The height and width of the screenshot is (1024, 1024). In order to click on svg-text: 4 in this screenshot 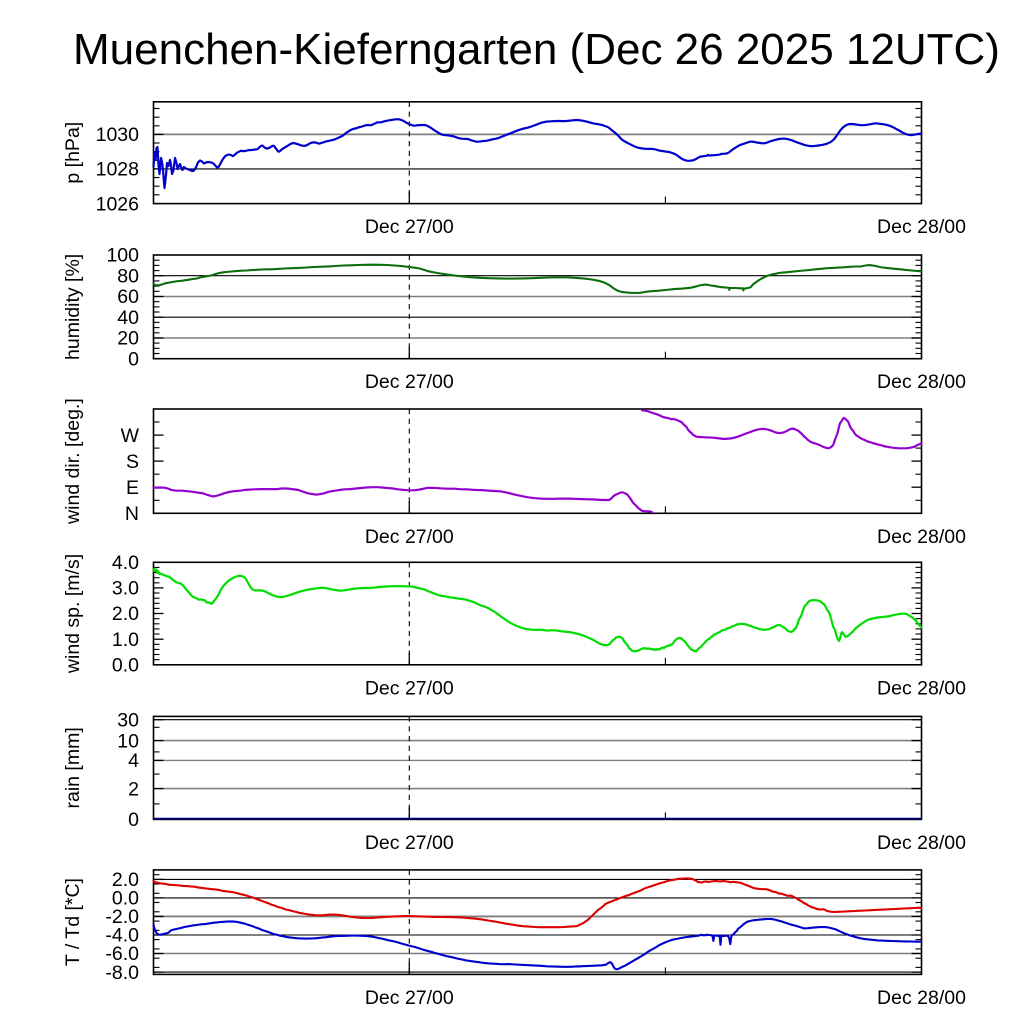, I will do `click(133, 761)`.